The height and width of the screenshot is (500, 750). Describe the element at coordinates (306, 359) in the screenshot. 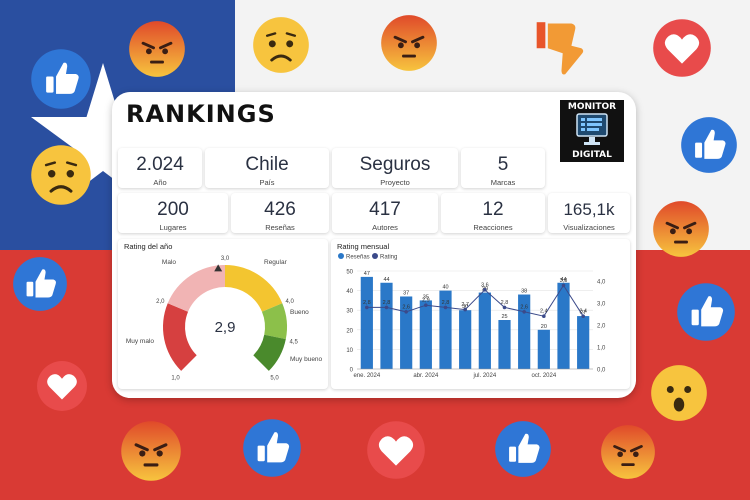

I see `gauge-category-label: Muy bueno` at that location.